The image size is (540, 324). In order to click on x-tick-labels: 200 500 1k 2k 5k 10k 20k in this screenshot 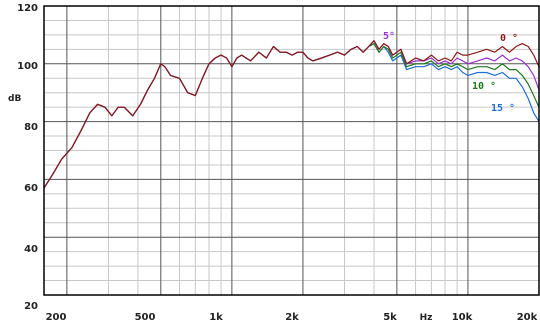, I will do `click(292, 317)`.